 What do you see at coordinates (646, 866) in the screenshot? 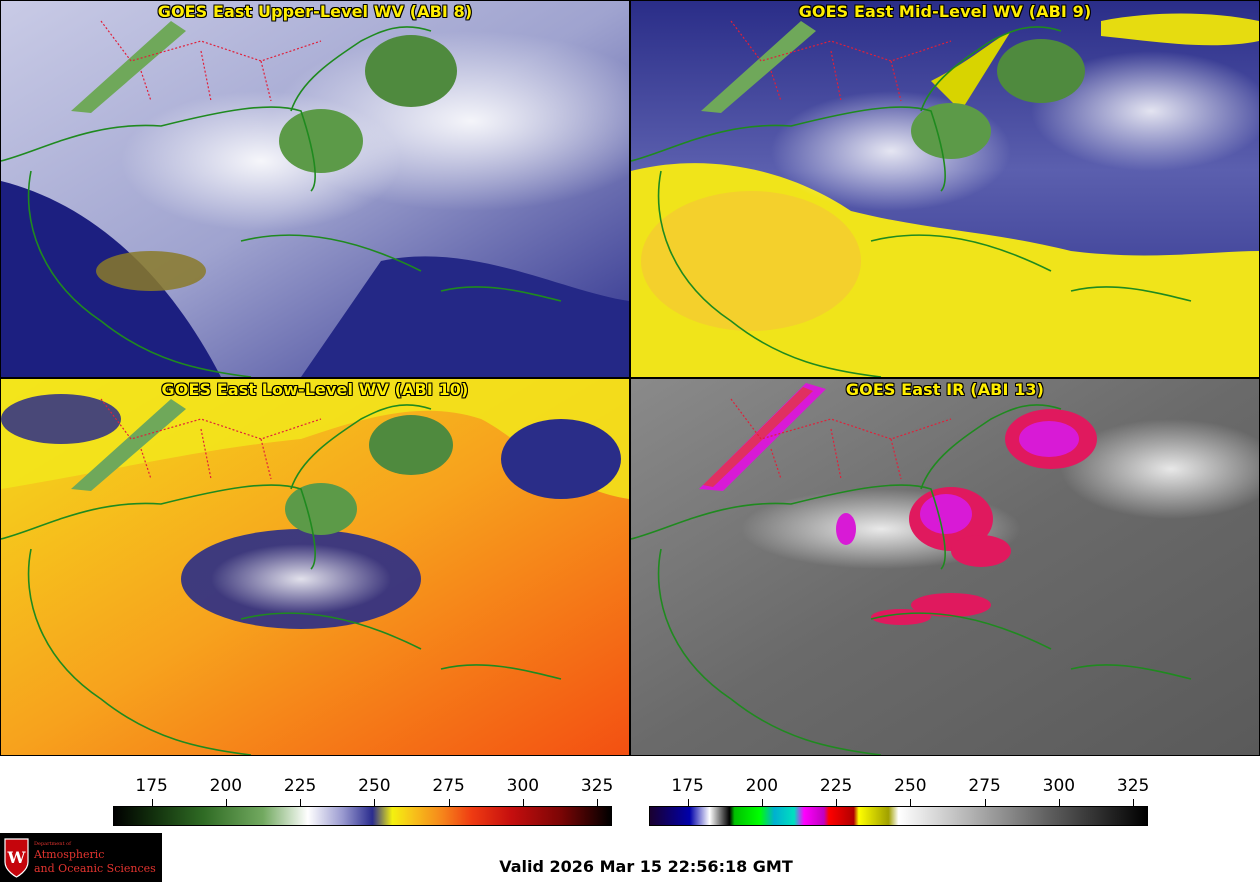
I see `valid-time: Valid 2026 Mar 15 22:56:18 GMT` at bounding box center [646, 866].